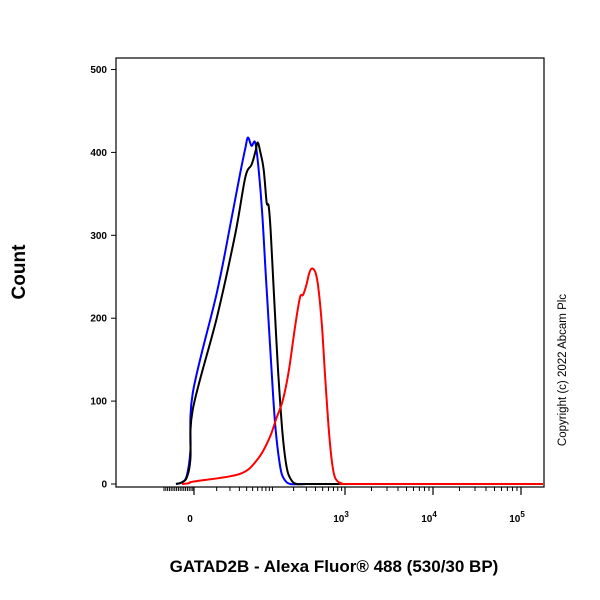  What do you see at coordinates (517, 517) in the screenshot?
I see `x-tick-label: 10⁵` at bounding box center [517, 517].